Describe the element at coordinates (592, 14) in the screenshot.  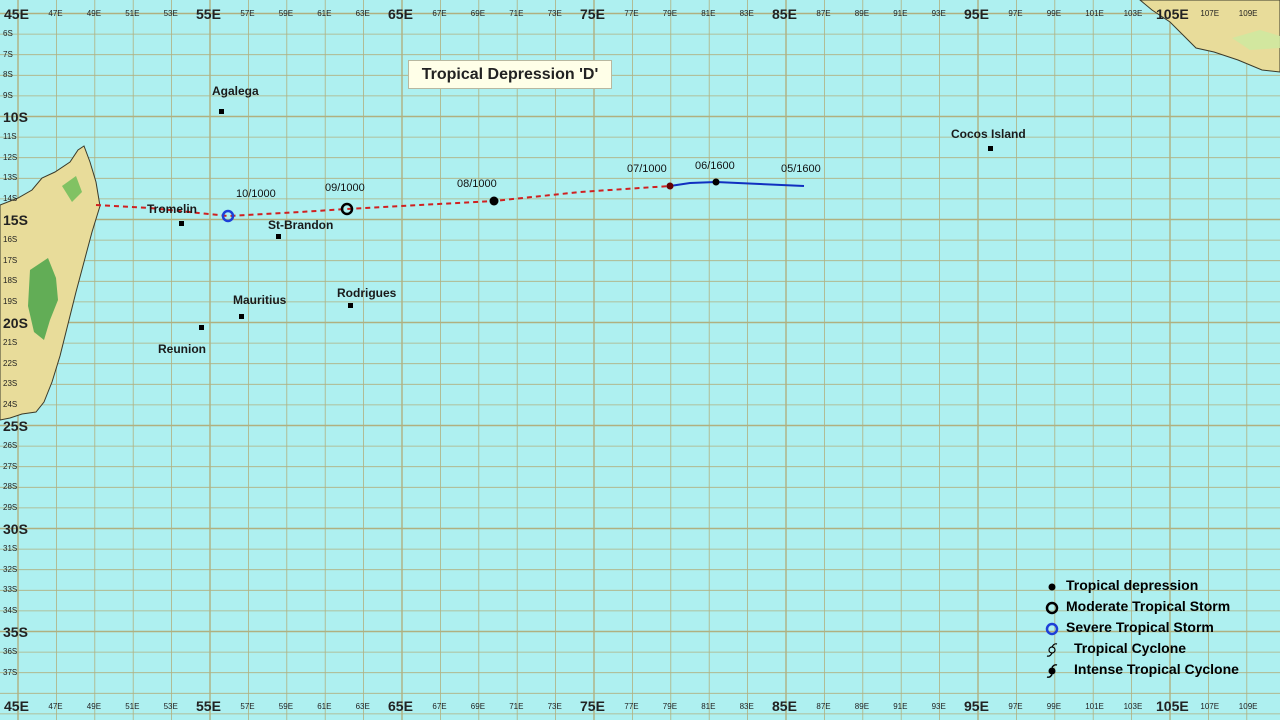
I see `top-longitude-label: 75E` at that location.